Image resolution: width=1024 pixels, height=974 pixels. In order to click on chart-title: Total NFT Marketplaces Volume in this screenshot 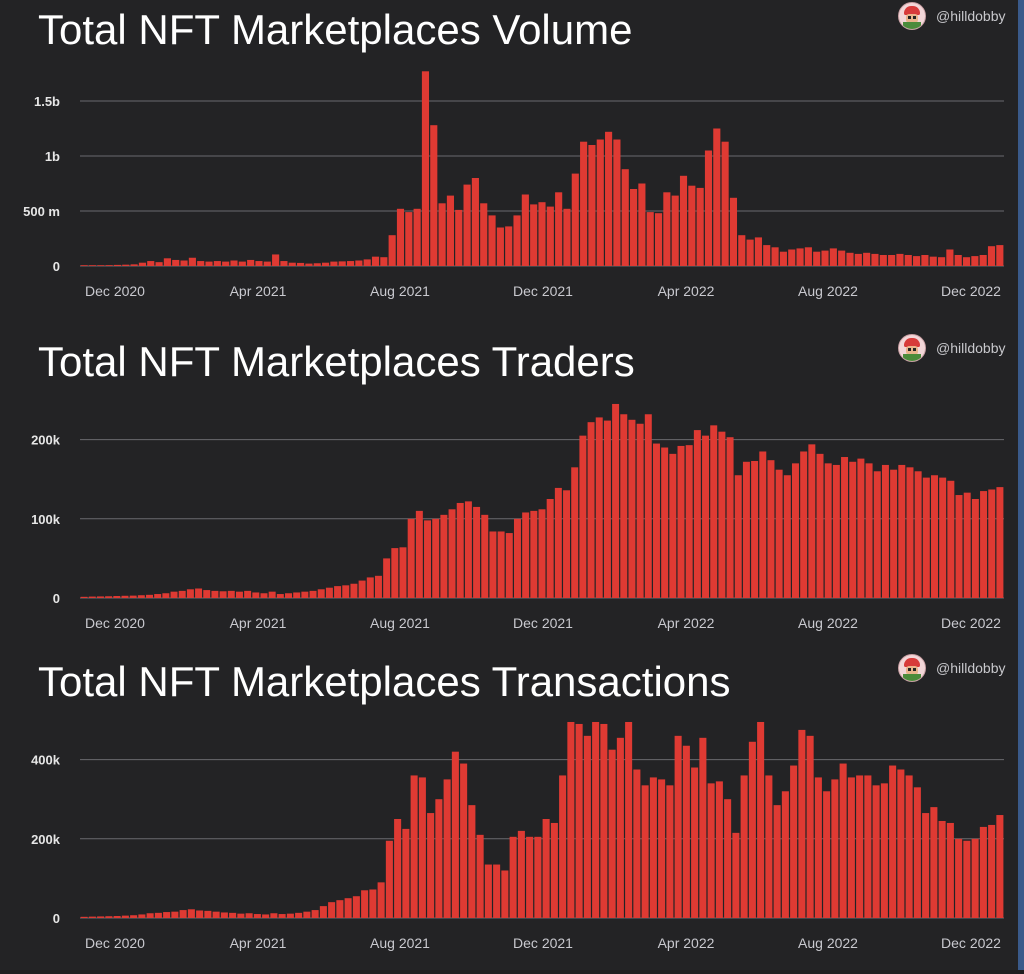, I will do `click(335, 29)`.